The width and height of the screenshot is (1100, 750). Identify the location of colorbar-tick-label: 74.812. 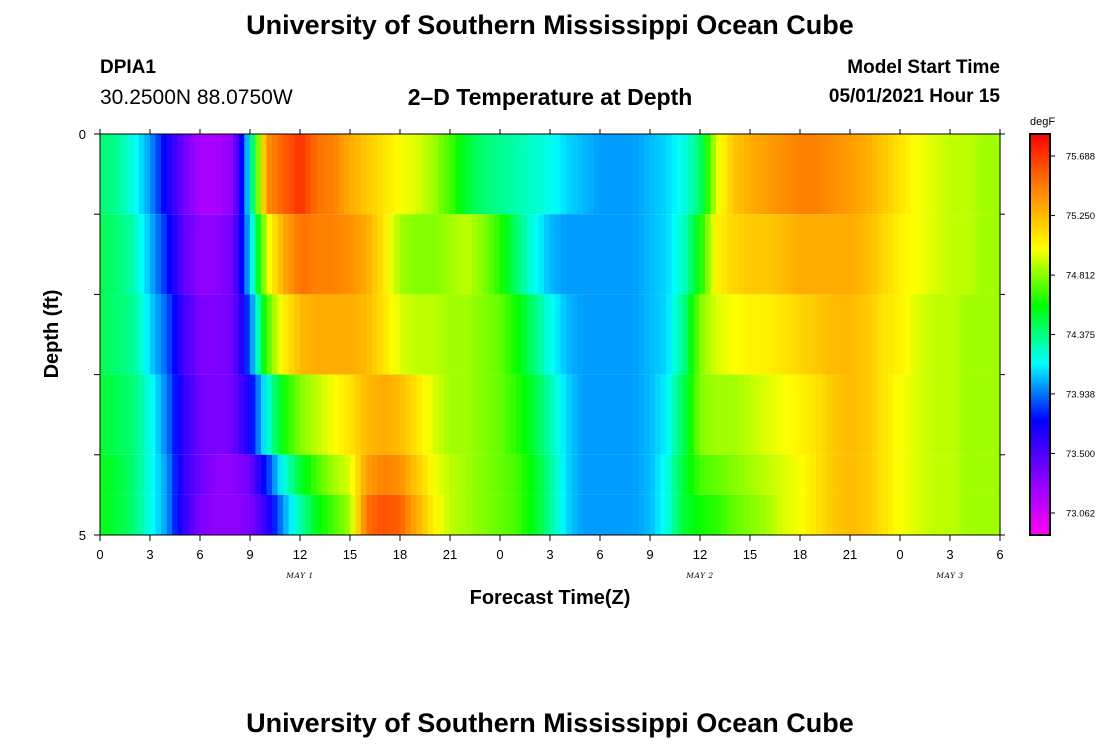
(1080, 276).